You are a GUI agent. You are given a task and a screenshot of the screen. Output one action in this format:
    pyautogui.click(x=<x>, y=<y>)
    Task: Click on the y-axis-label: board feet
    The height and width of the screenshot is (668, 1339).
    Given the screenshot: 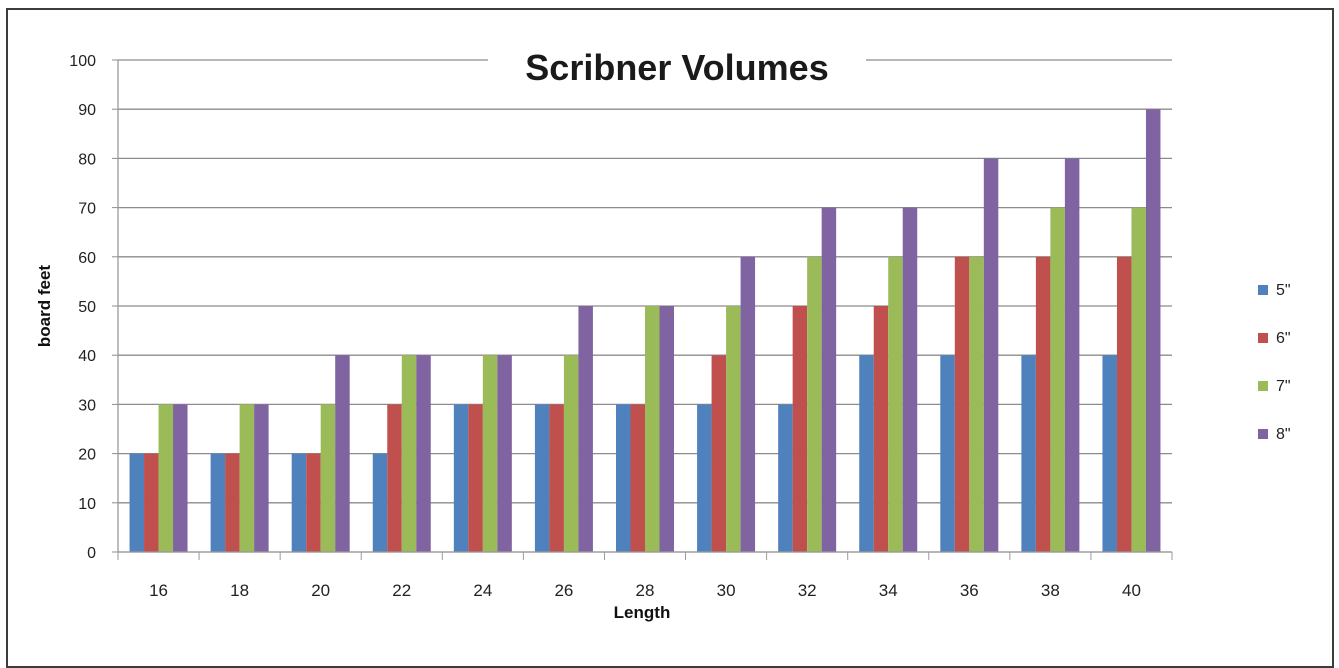 What is the action you would take?
    pyautogui.click(x=44, y=306)
    